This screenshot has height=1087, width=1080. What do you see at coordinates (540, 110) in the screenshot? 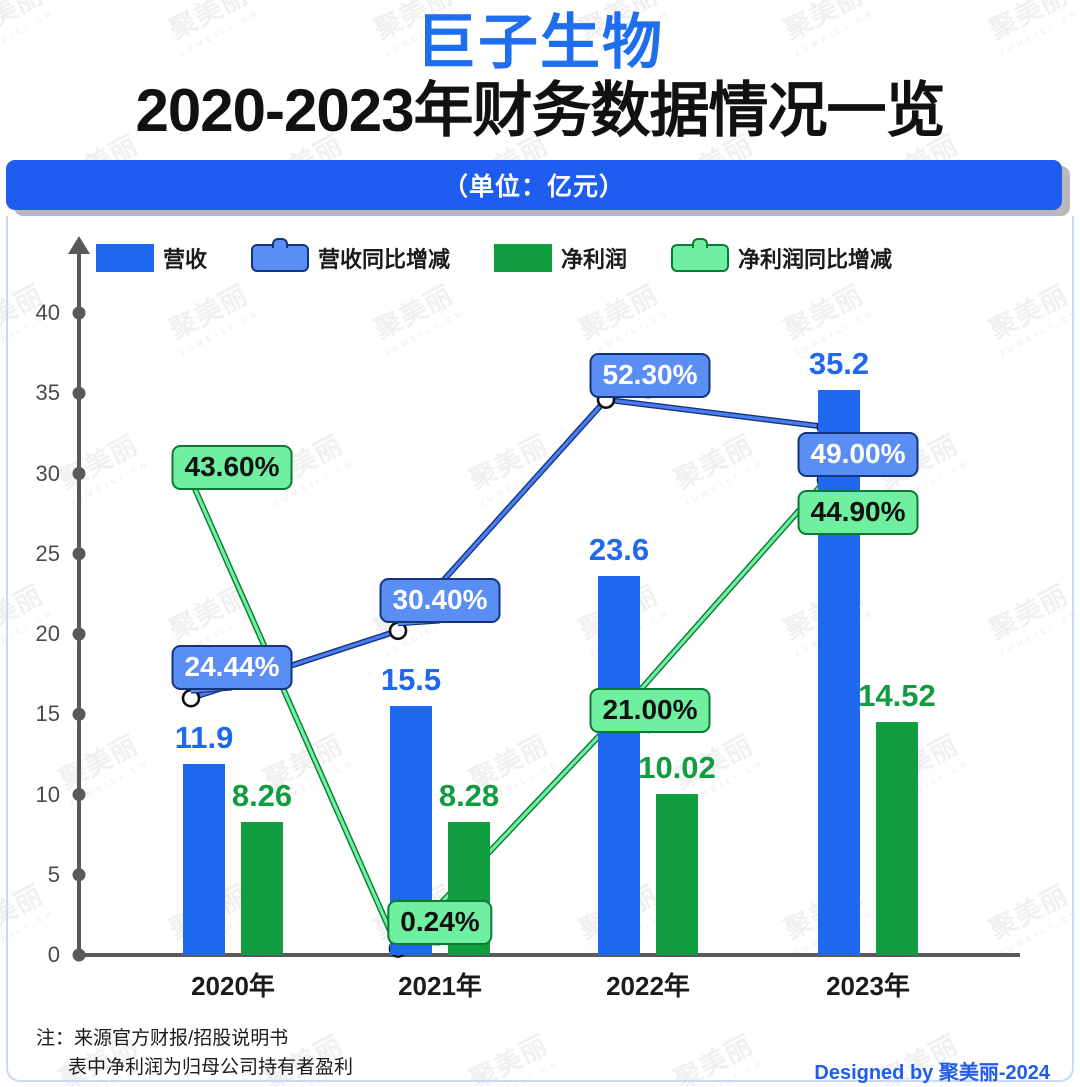
I see `page-title: 2020-2023年财务数据情况一览` at bounding box center [540, 110].